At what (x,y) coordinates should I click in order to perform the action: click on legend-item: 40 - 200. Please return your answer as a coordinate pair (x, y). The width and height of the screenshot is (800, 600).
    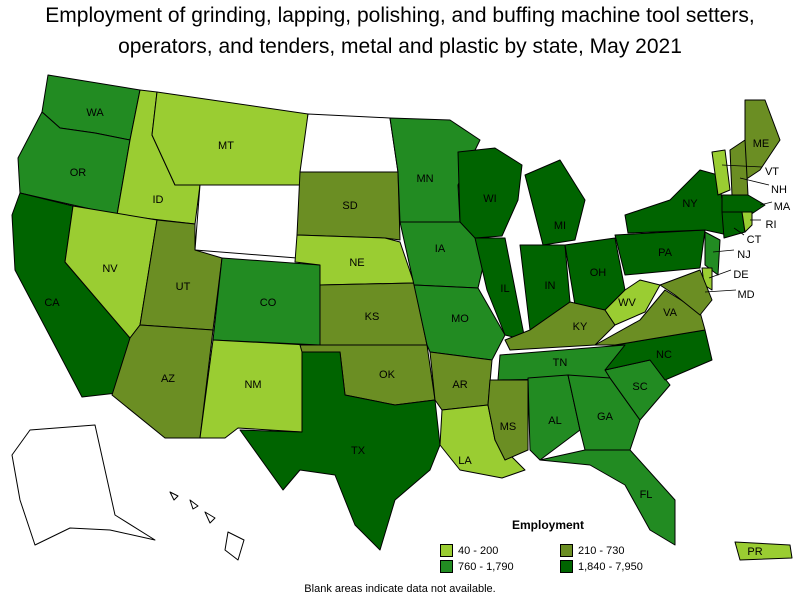
    Looking at the image, I should click on (500, 550).